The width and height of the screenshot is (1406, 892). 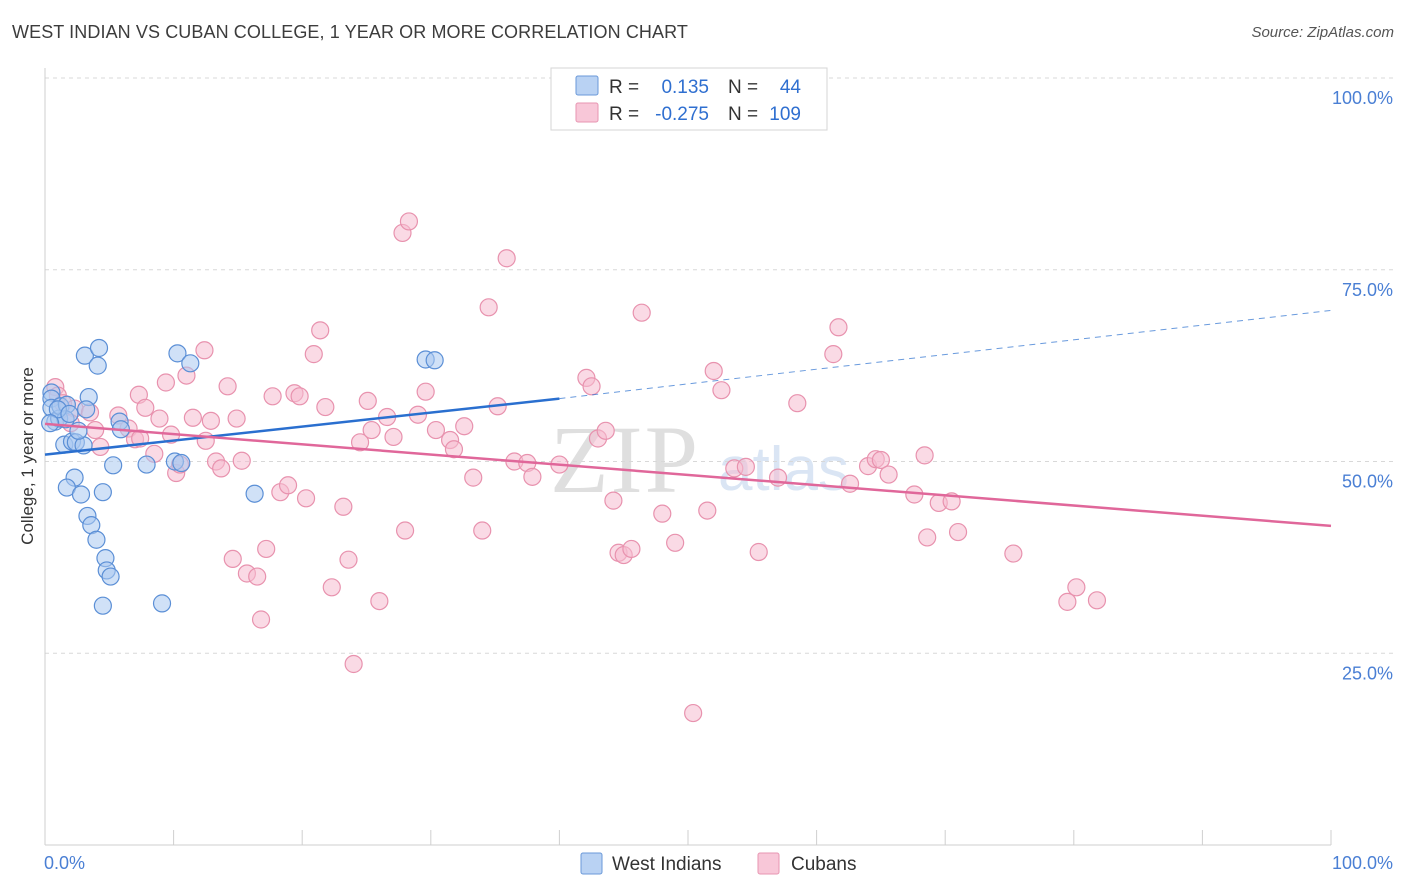 I want to click on bottom-legend-label-west-indians: West Indians, so click(x=666, y=864).